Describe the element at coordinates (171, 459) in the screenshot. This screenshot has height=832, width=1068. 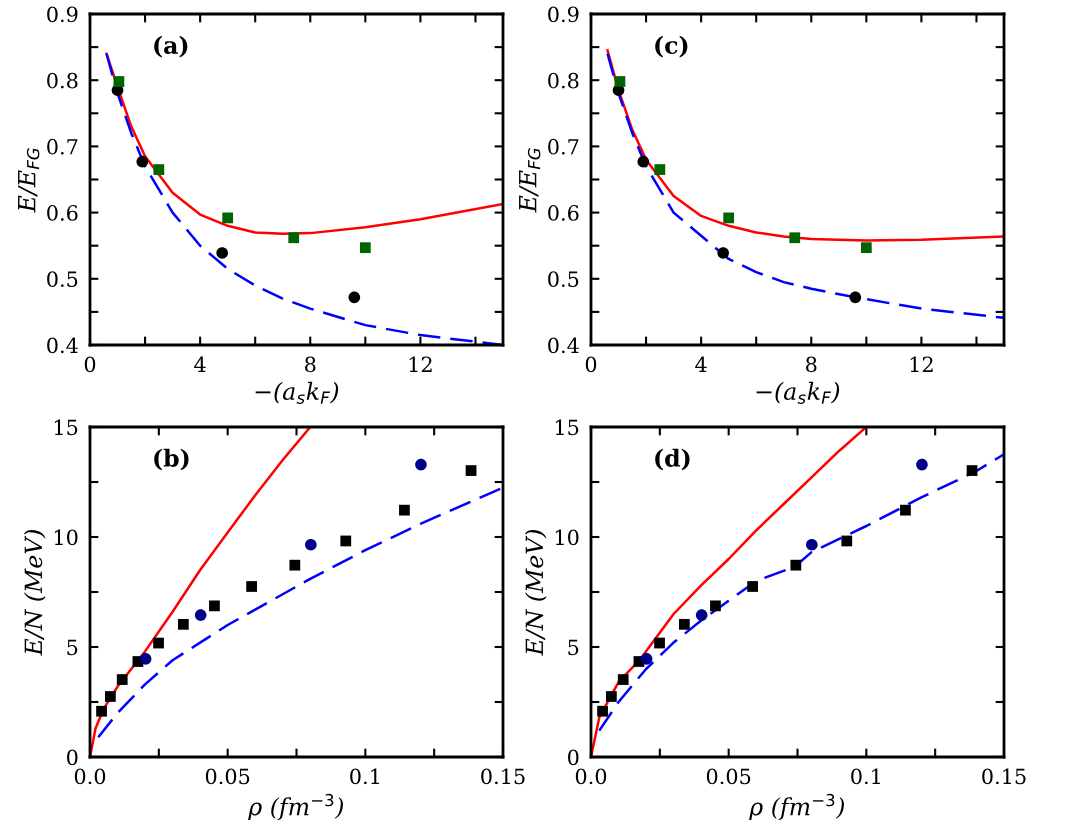
I see `annotation: (b)` at that location.